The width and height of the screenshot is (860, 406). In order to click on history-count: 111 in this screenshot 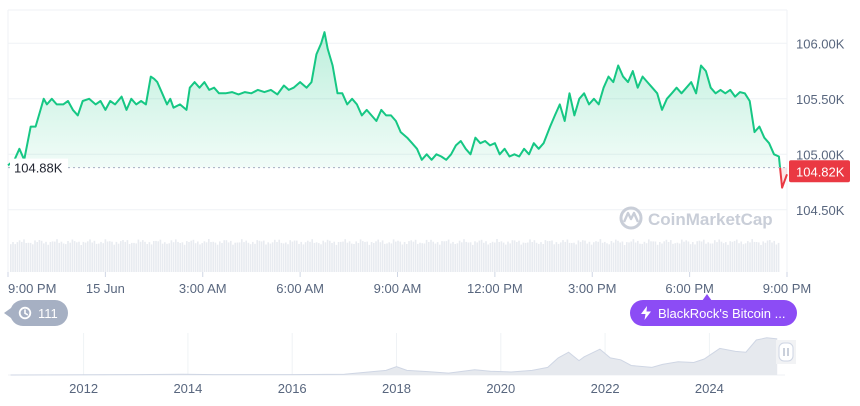, I will do `click(48, 313)`.